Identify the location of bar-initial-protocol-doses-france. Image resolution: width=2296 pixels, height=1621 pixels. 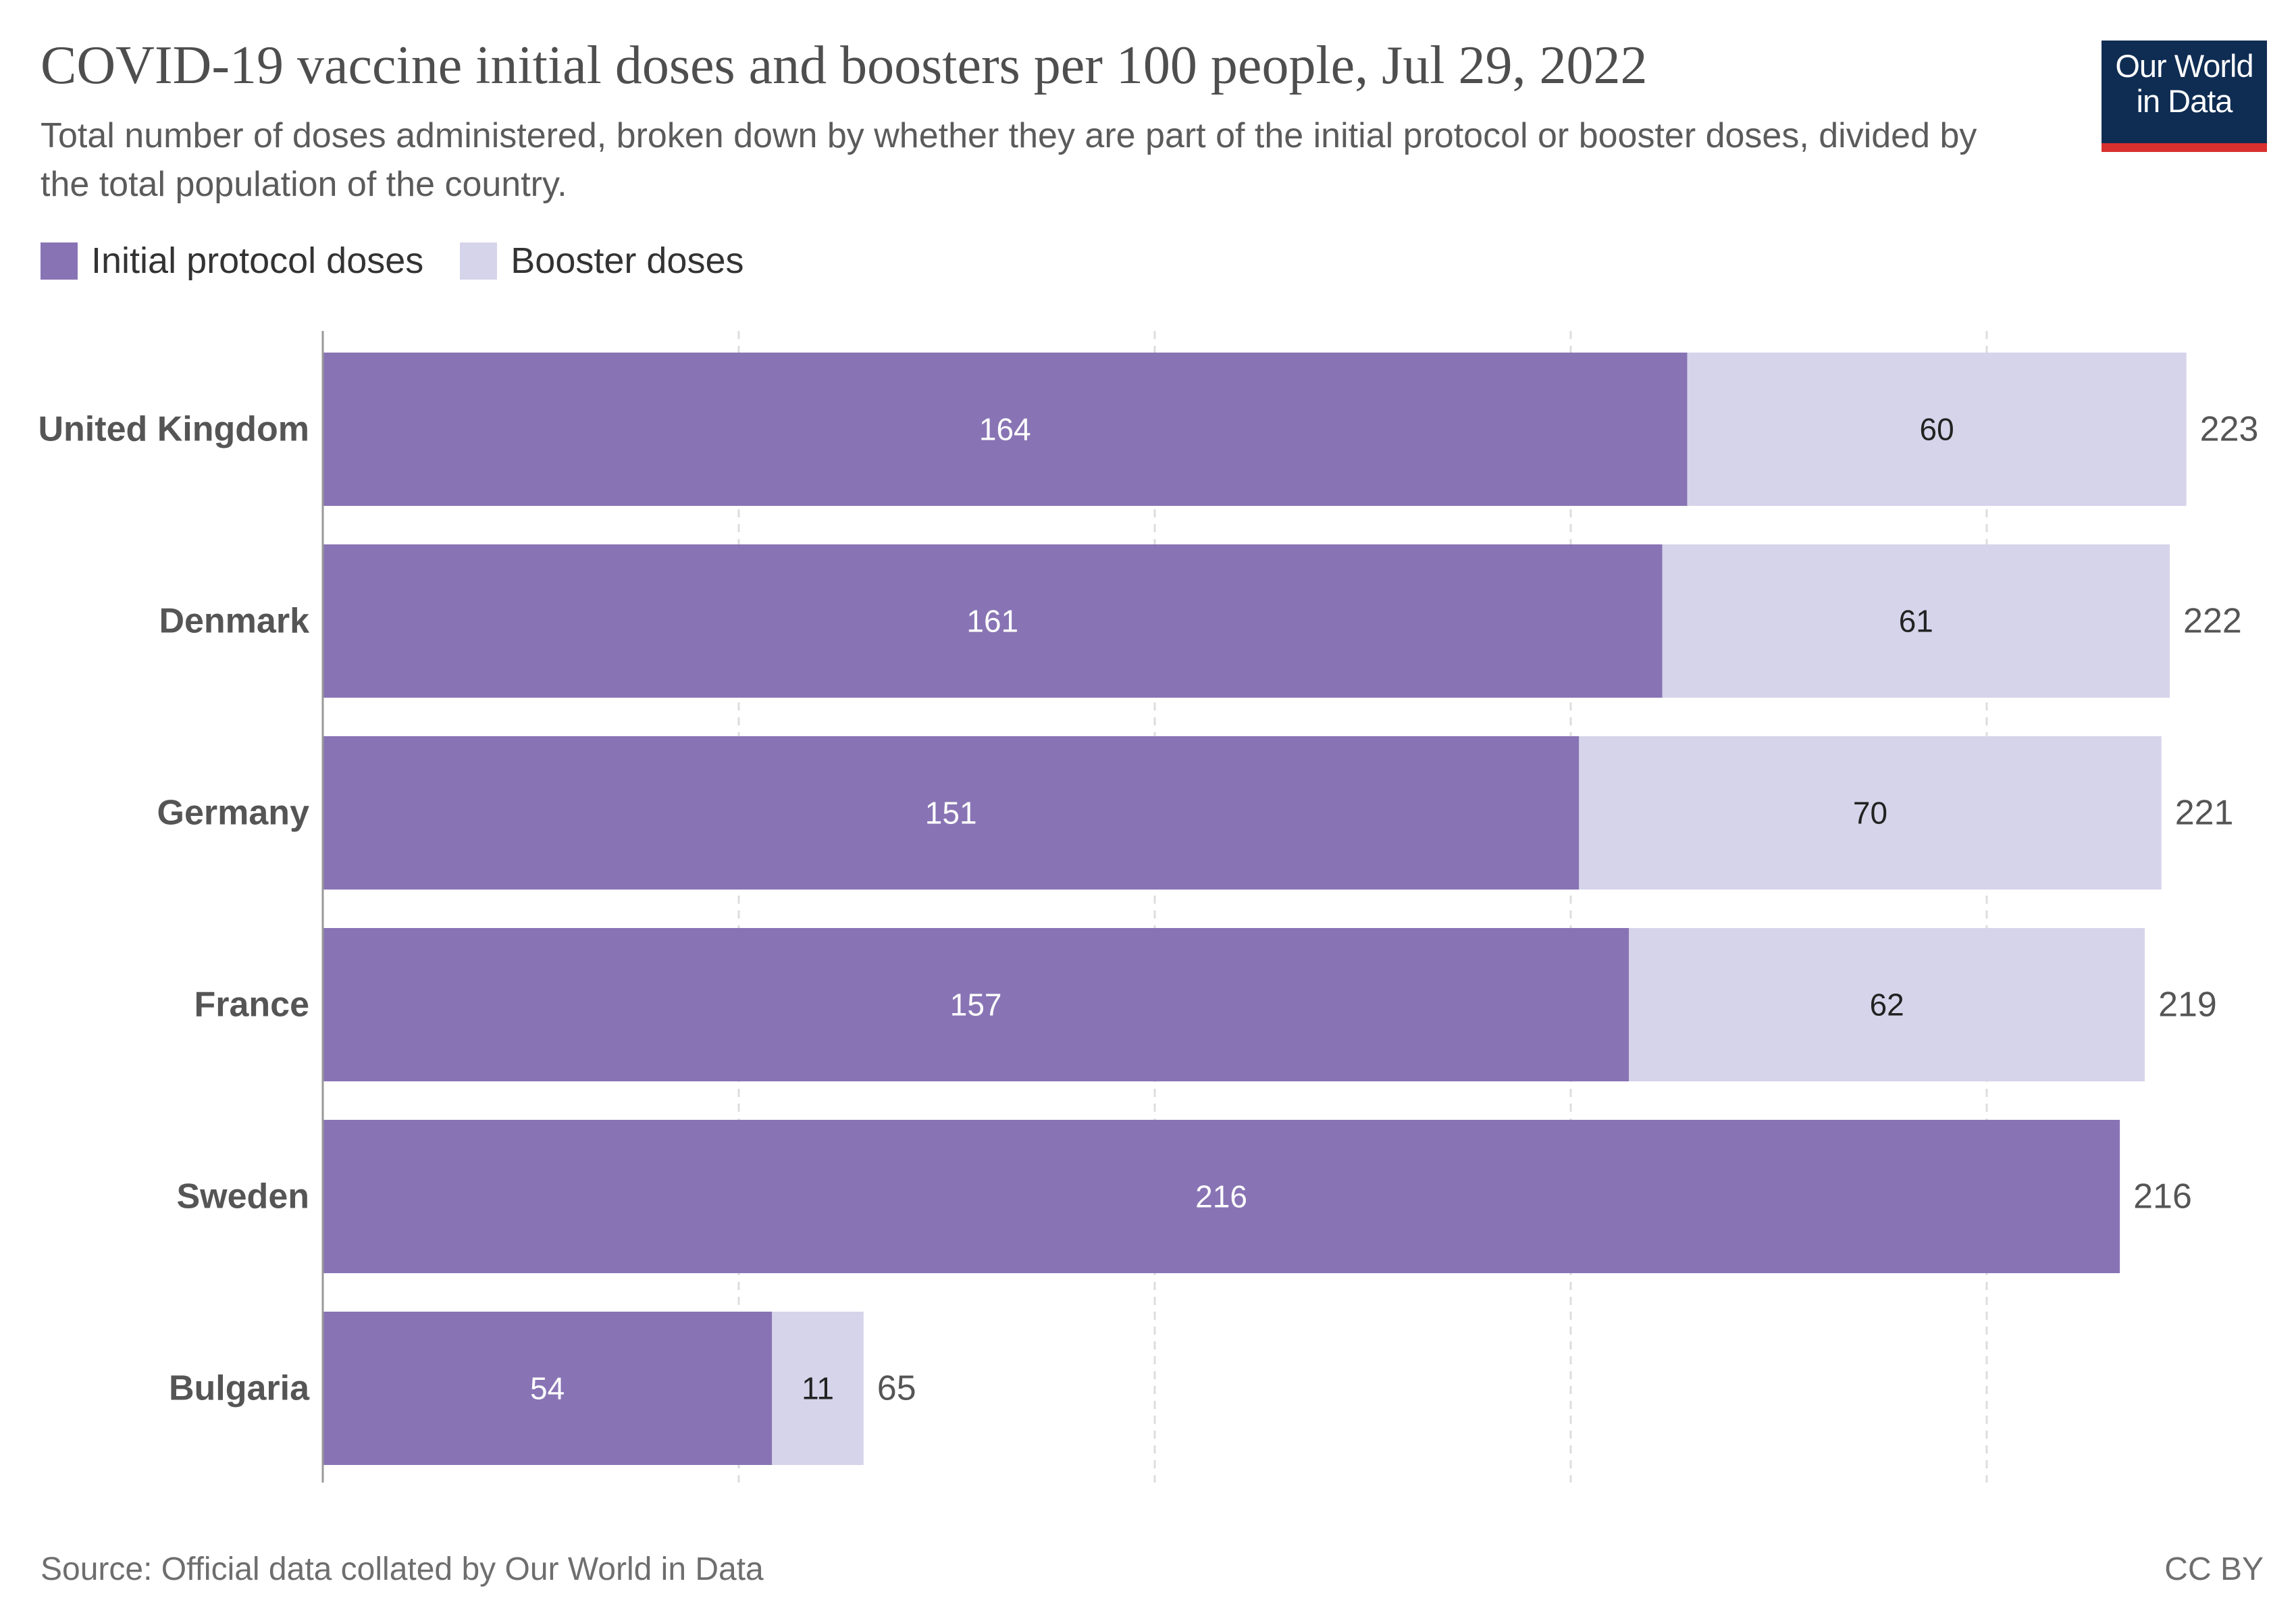
(976, 1004).